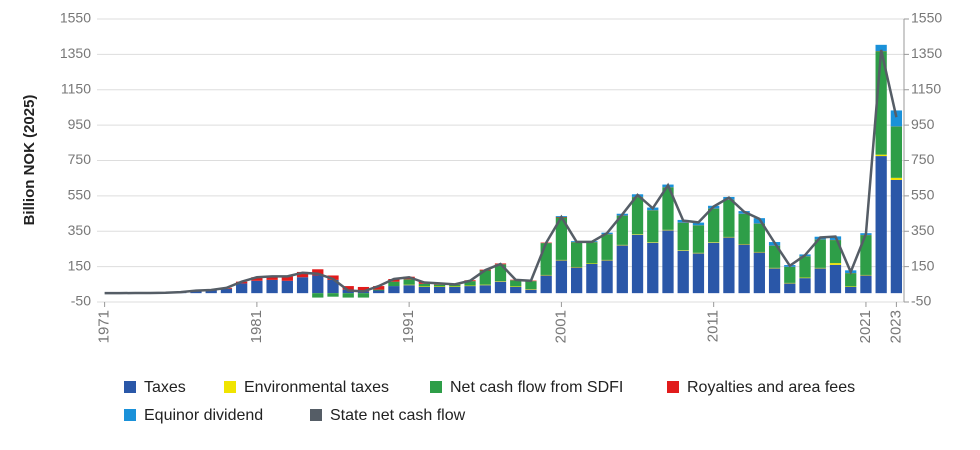 This screenshot has height=450, width=980. I want to click on y2-tick-label: 350, so click(923, 230).